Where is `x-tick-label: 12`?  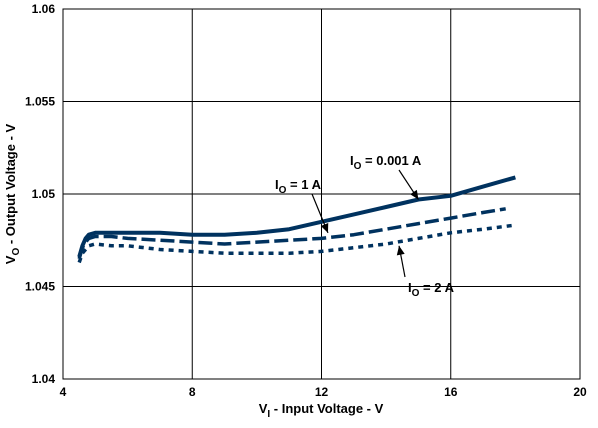 x-tick-label: 12 is located at coordinates (322, 392).